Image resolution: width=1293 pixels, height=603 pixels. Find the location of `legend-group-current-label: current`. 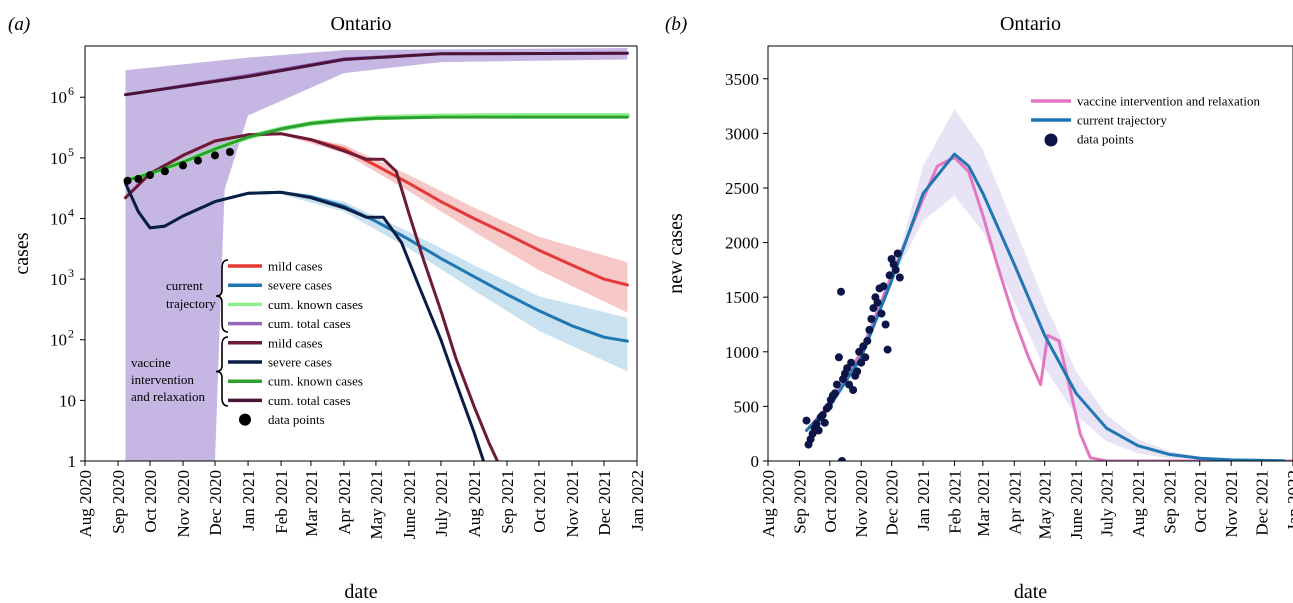

legend-group-current-label: current is located at coordinates (184, 285).